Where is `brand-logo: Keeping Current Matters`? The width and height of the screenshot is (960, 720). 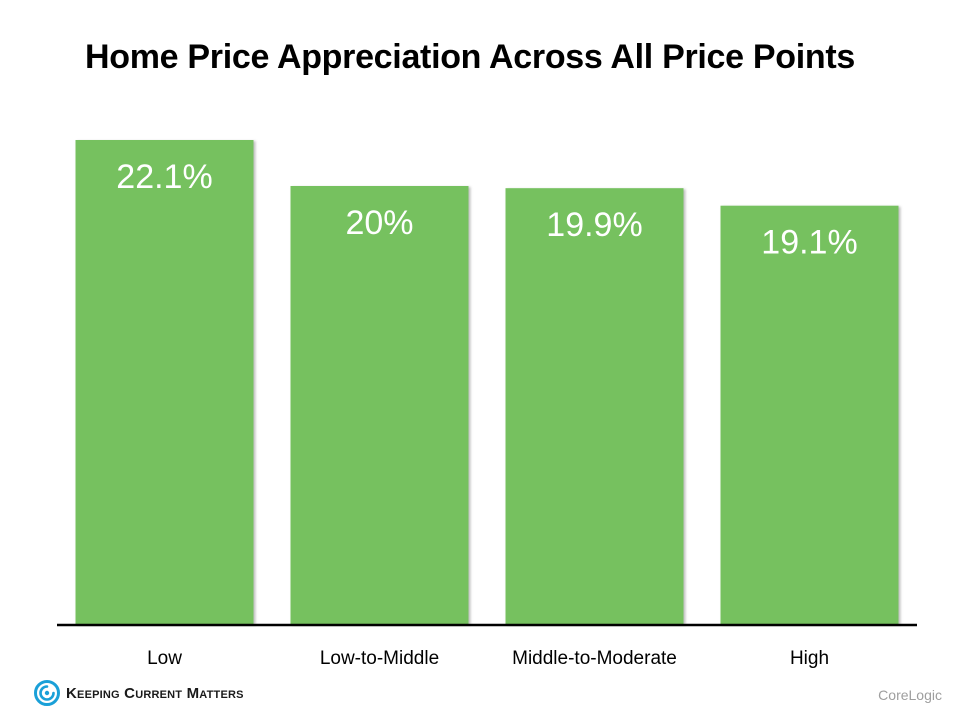 brand-logo: Keeping Current Matters is located at coordinates (139, 693).